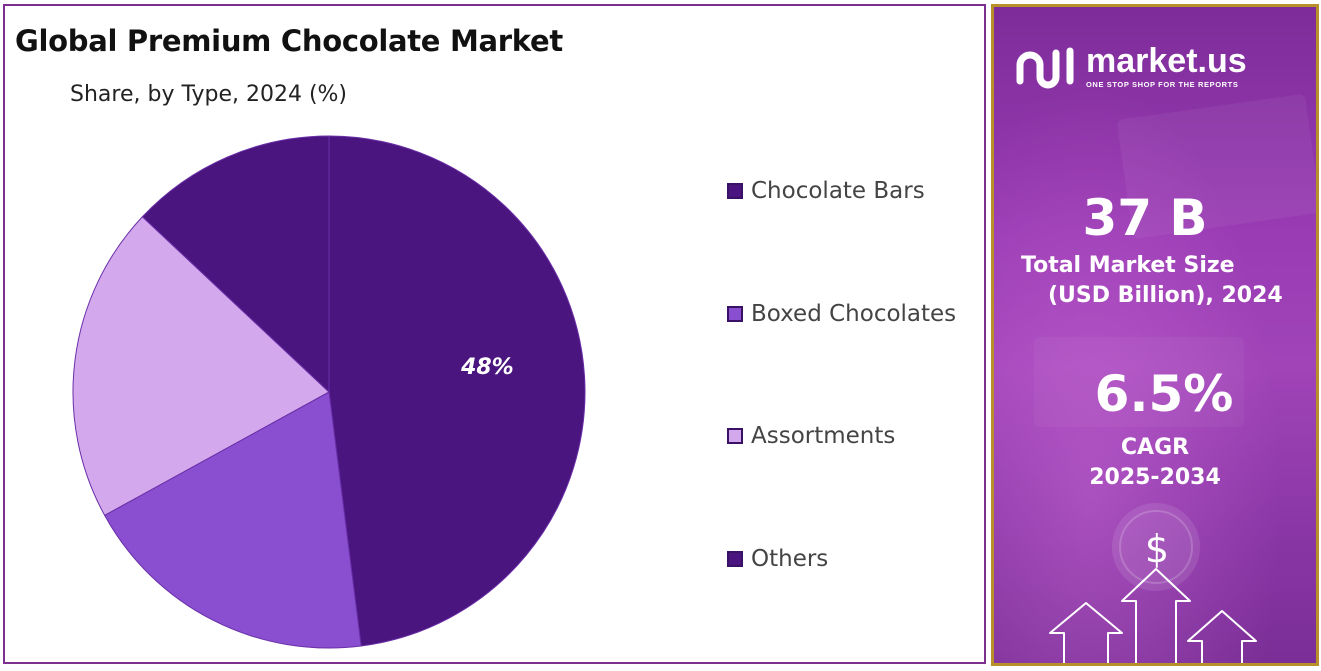 Image resolution: width=1321 pixels, height=671 pixels. Describe the element at coordinates (235, 264) in the screenshot. I see `pie-slice-others` at that location.